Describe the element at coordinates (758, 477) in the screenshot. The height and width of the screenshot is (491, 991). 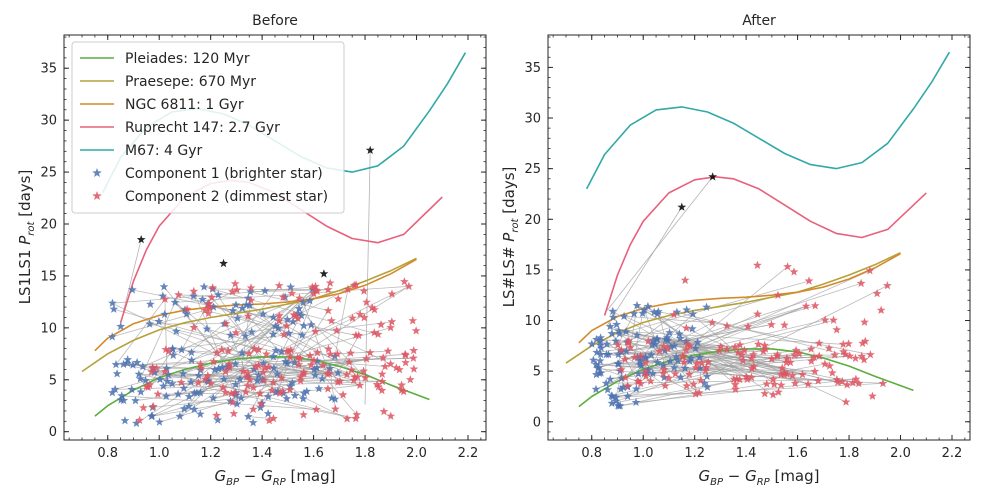
I see `panel-after-x-axis-label: GBP − GRP [mag]` at that location.